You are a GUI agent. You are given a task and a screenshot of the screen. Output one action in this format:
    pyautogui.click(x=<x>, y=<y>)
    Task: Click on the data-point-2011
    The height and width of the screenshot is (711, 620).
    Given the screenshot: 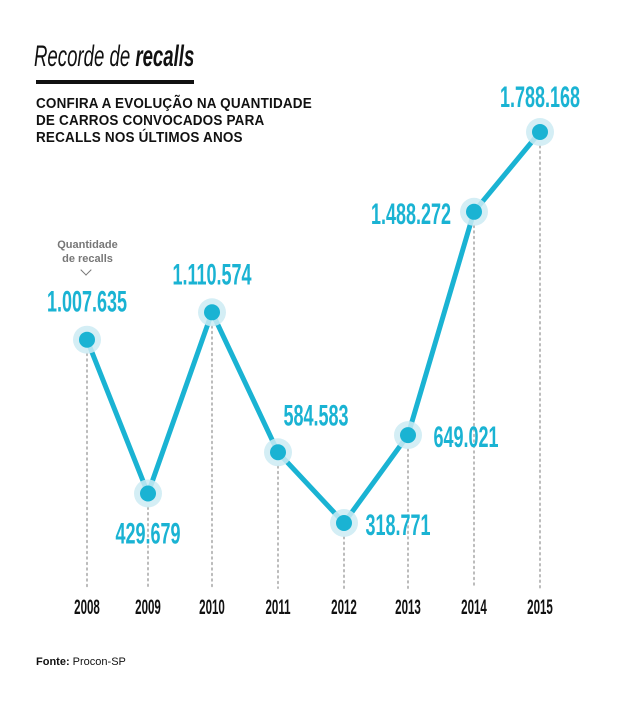 What is the action you would take?
    pyautogui.click(x=278, y=452)
    